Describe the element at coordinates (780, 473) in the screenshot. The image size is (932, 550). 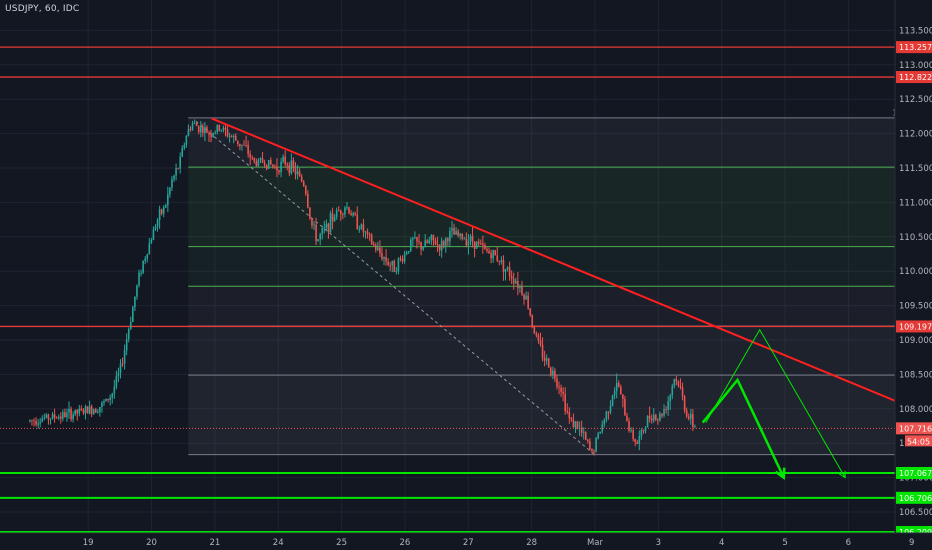
I see `primary-projection-arrow-head` at that location.